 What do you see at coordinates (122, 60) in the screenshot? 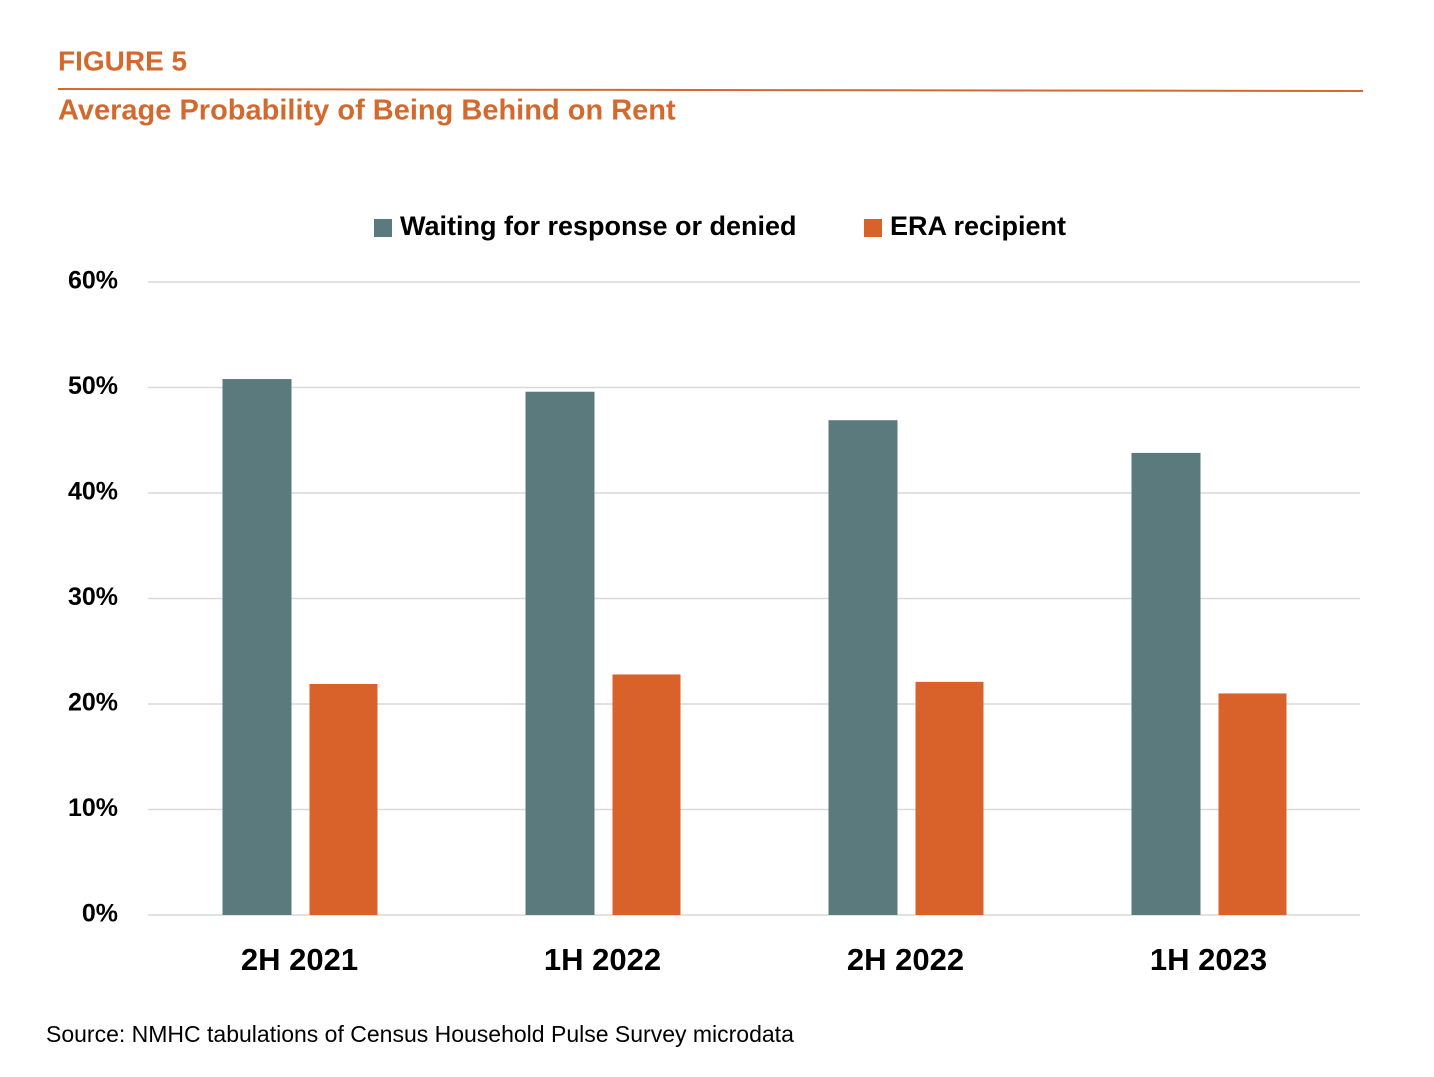
I see `figure-label: FIGURE 5` at bounding box center [122, 60].